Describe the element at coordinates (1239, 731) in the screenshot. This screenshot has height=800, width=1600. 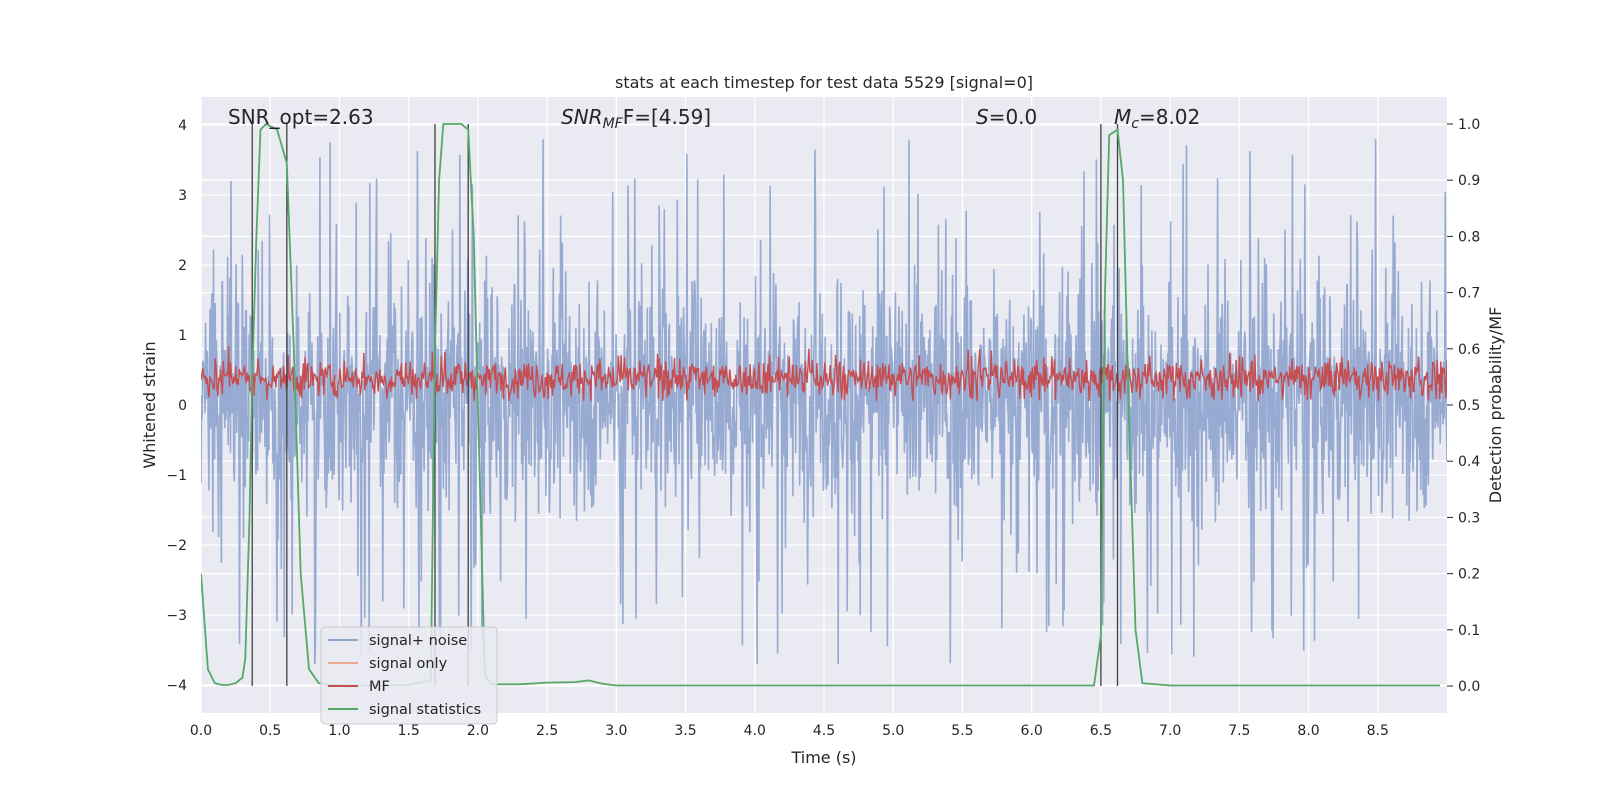
I see `x-tick-label: 7.5` at that location.